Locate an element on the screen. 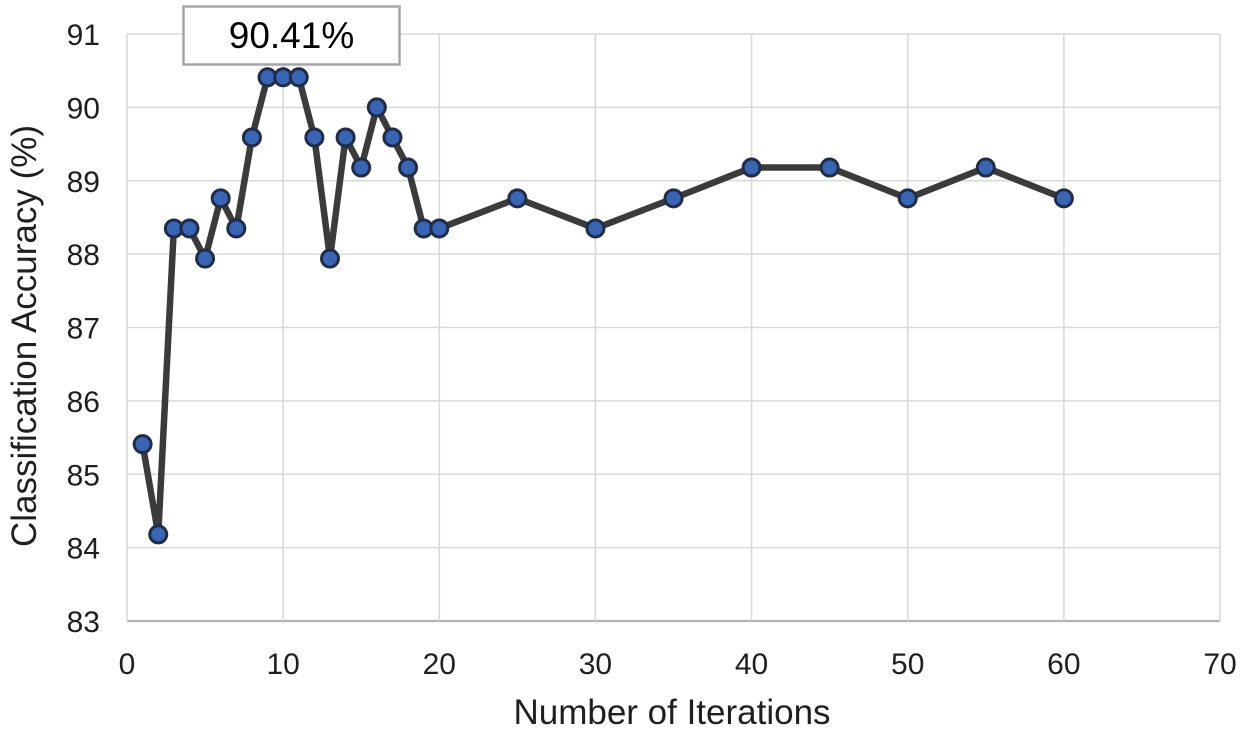 The width and height of the screenshot is (1250, 738). x-tick-label: 0 is located at coordinates (127, 664).